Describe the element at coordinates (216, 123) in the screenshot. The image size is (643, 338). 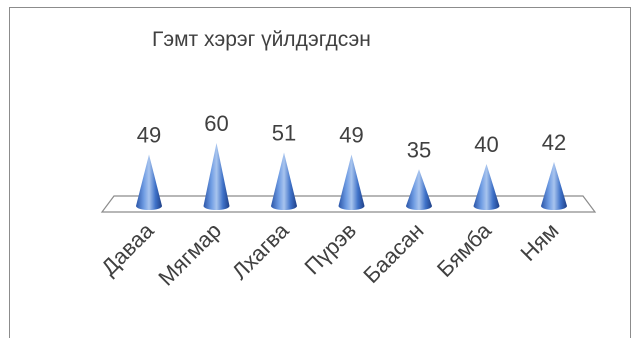
I see `data-label: 60` at that location.